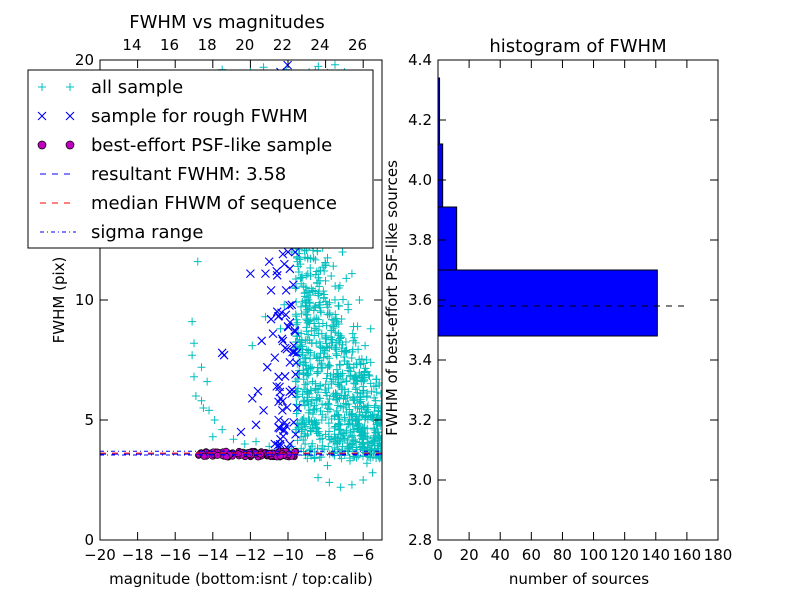  What do you see at coordinates (655, 555) in the screenshot?
I see `histogram-x-tick-label: 140` at bounding box center [655, 555].